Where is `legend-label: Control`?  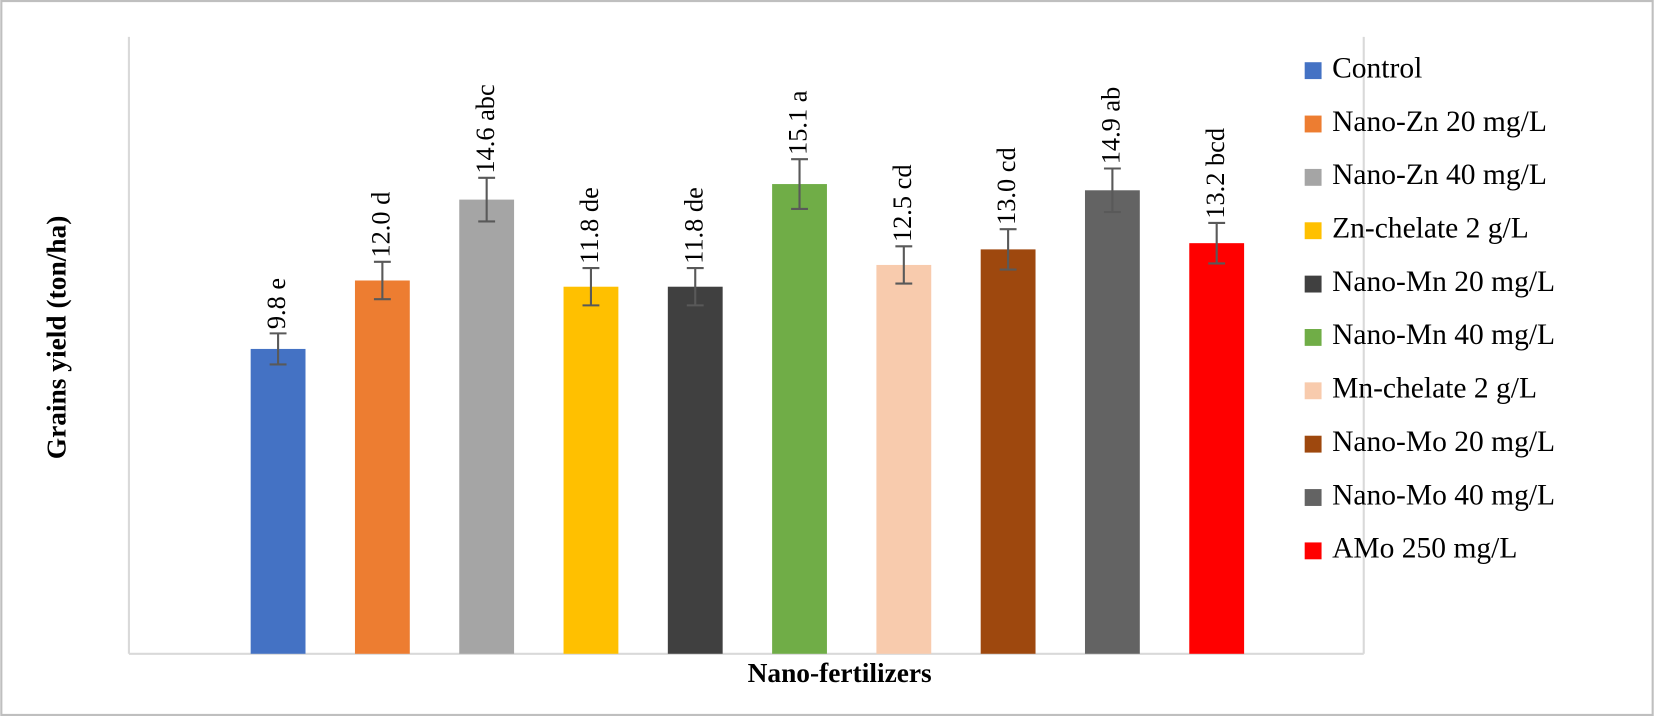 legend-label: Control is located at coordinates (1377, 68).